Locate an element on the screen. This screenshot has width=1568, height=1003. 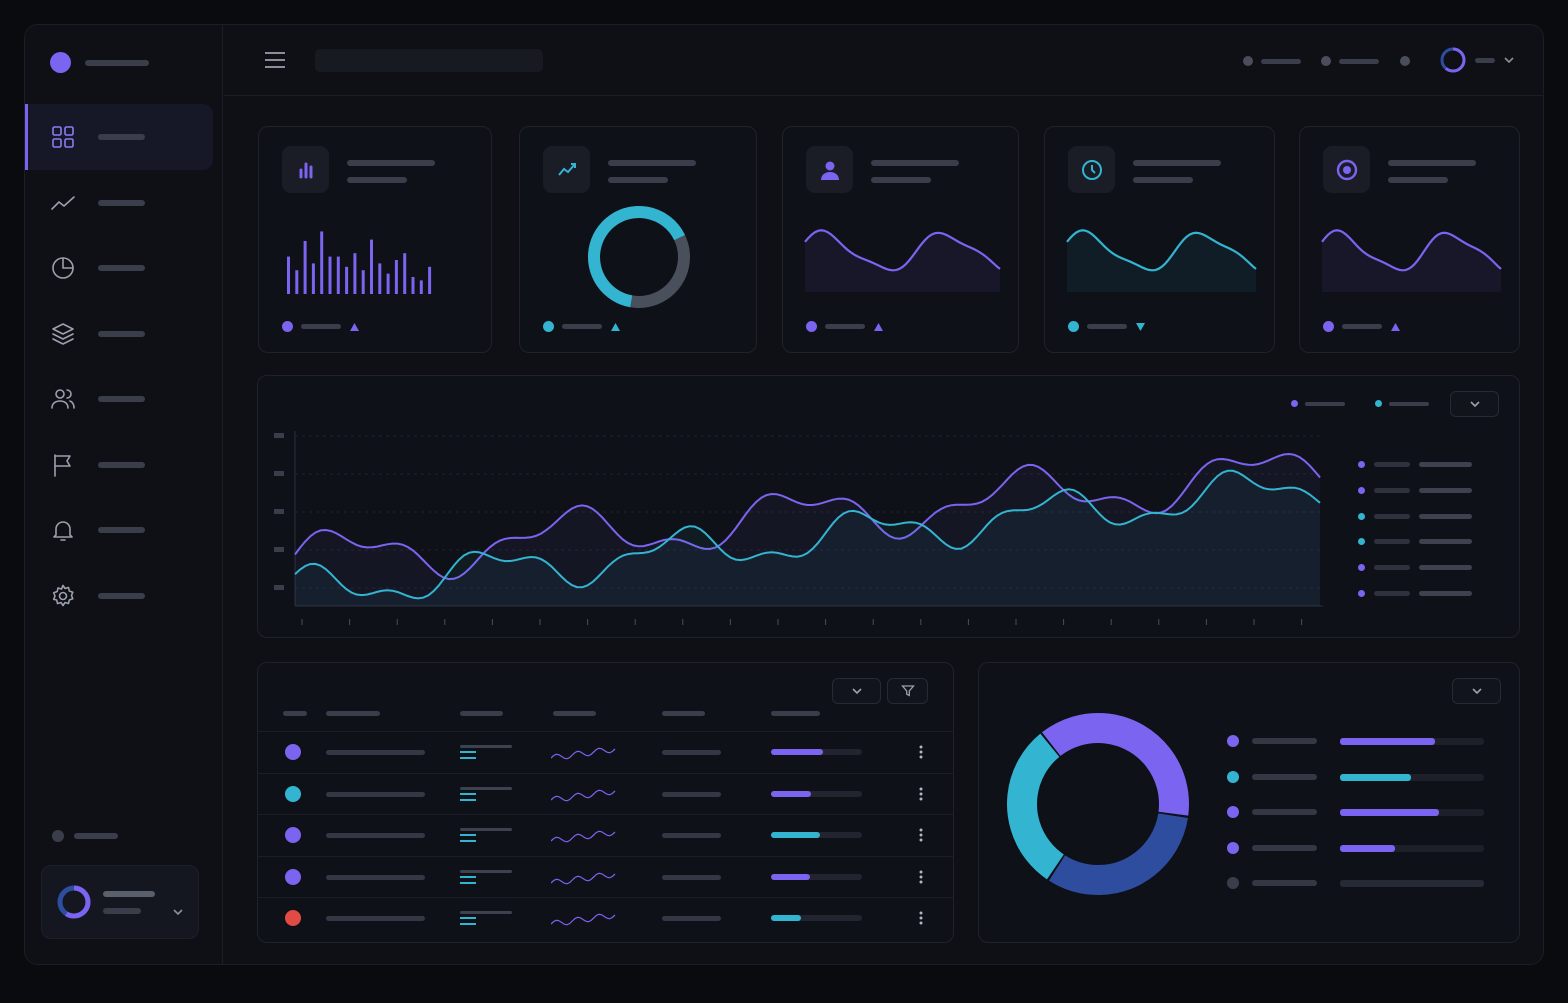
sidebar-item-users is located at coordinates (119, 399).